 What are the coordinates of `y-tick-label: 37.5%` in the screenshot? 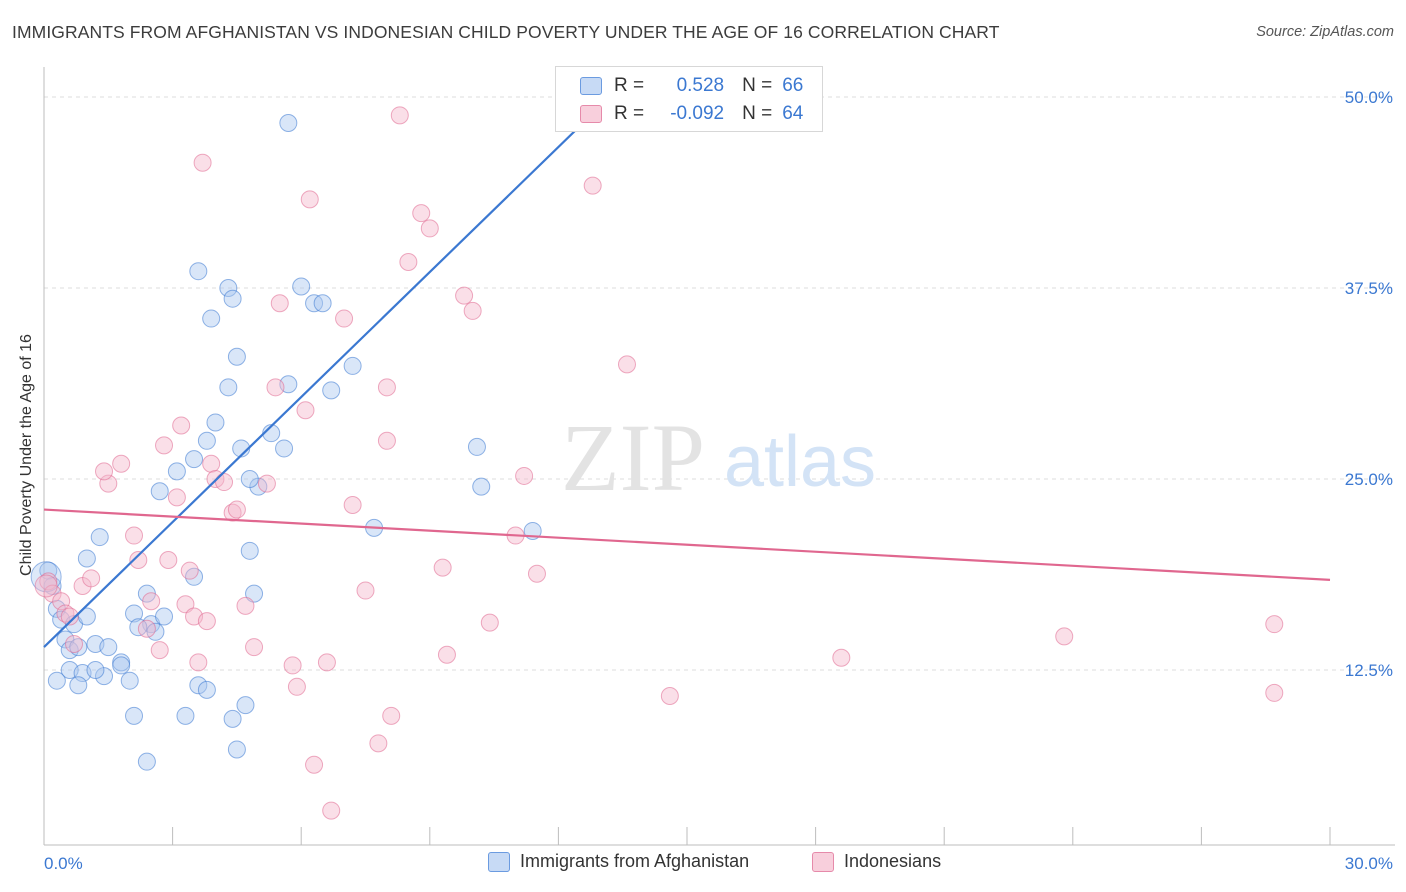 It's located at (1369, 288).